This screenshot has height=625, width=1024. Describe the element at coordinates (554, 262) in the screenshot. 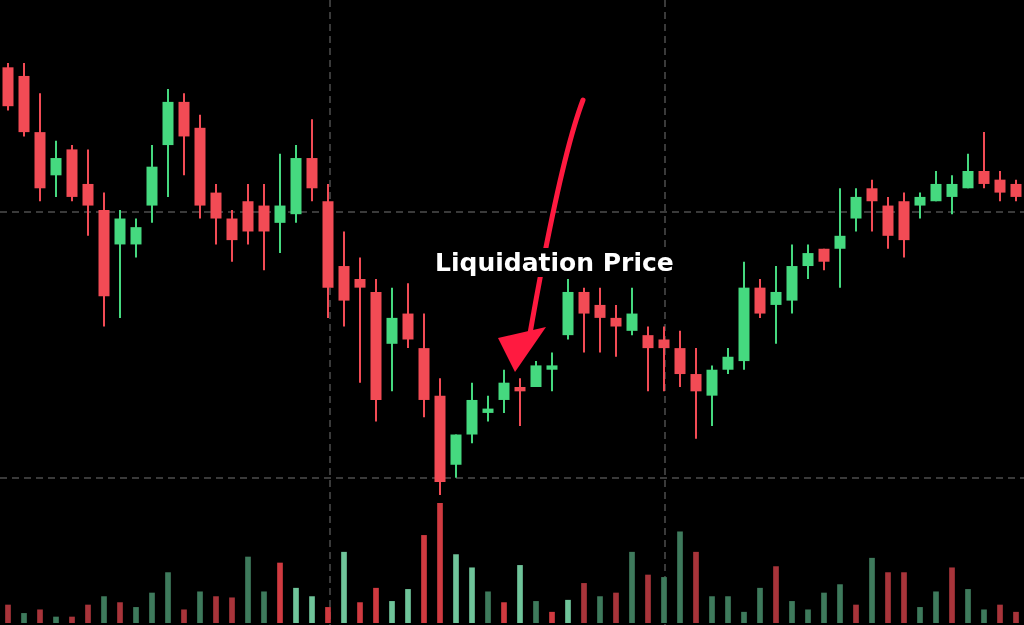

I see `annotation: Liquidation Price` at that location.